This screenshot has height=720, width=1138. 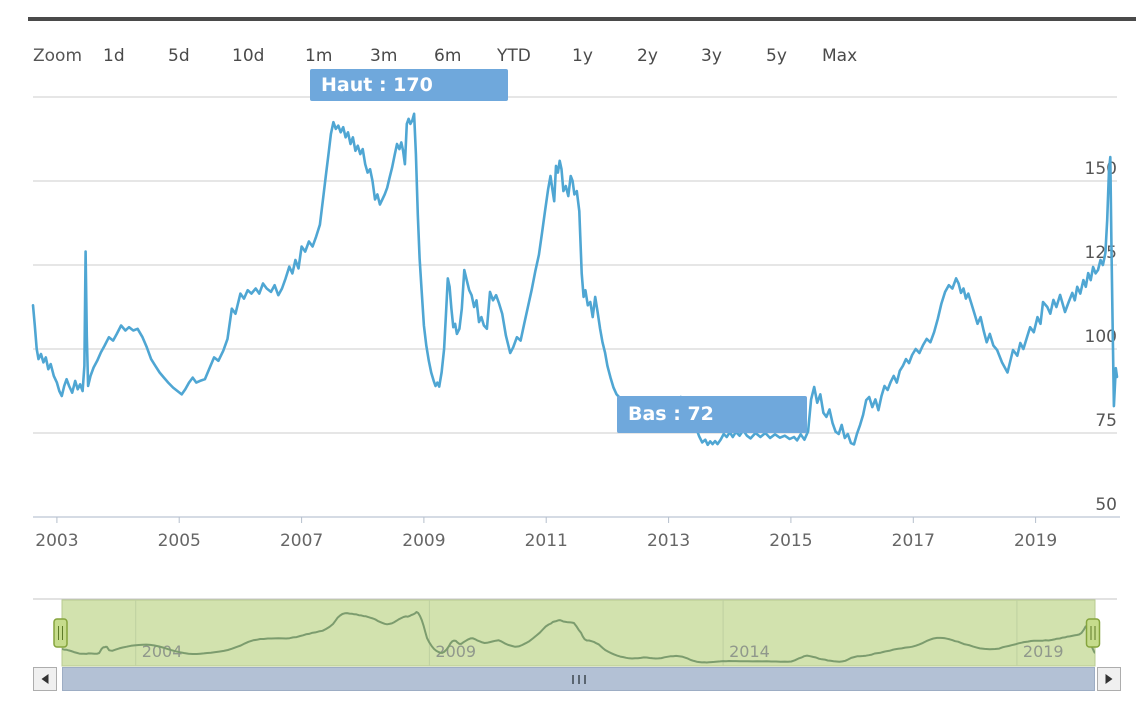 What do you see at coordinates (179, 541) in the screenshot?
I see `x-axis-label-2005: 2005` at bounding box center [179, 541].